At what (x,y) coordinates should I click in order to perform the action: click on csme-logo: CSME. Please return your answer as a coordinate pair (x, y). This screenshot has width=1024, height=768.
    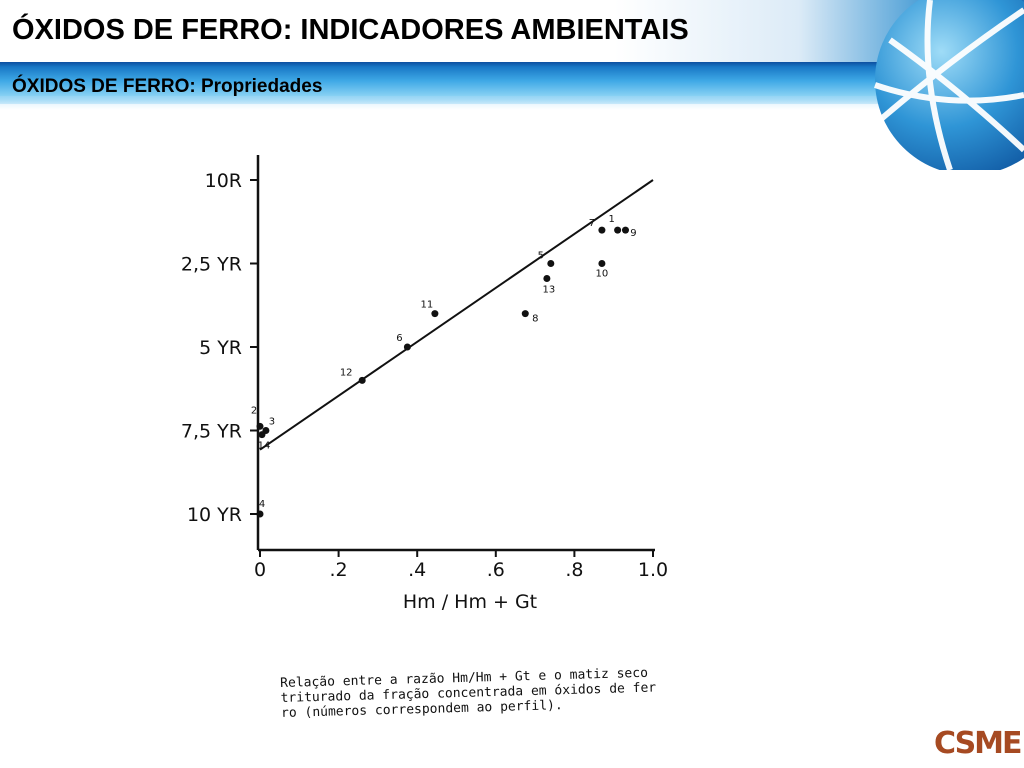
    Looking at the image, I should click on (978, 743).